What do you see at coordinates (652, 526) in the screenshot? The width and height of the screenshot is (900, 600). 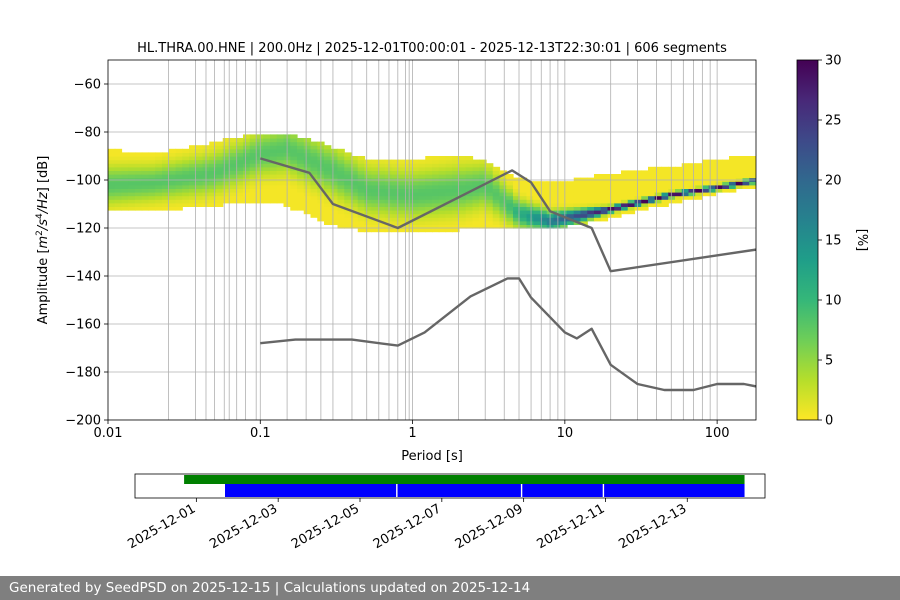 I see `timeline-tick-label: 2025-12-13` at bounding box center [652, 526].